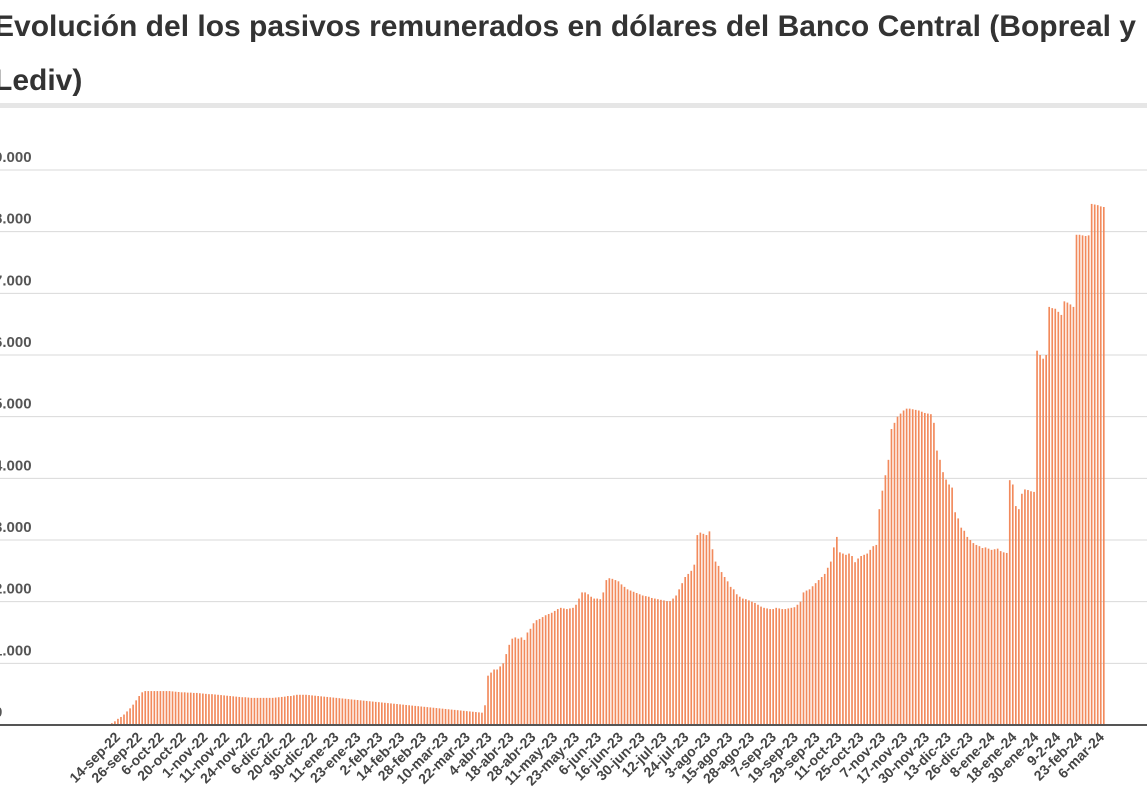  What do you see at coordinates (1, 712) in the screenshot?
I see `y-tick-label: 0` at bounding box center [1, 712].